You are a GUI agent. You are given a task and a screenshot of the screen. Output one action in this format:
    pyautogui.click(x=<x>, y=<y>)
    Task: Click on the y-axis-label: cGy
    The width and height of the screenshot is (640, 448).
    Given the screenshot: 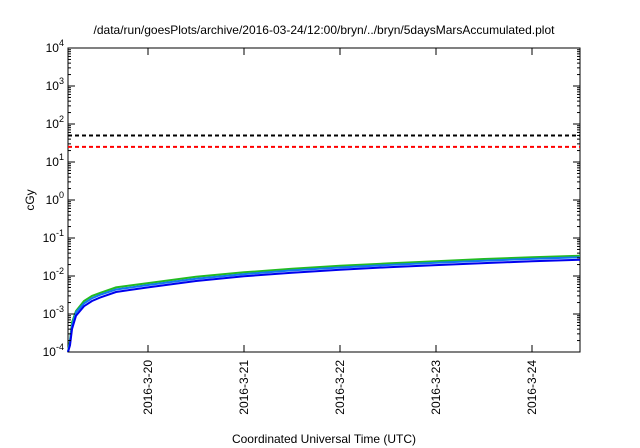 What is the action you would take?
    pyautogui.click(x=30, y=199)
    